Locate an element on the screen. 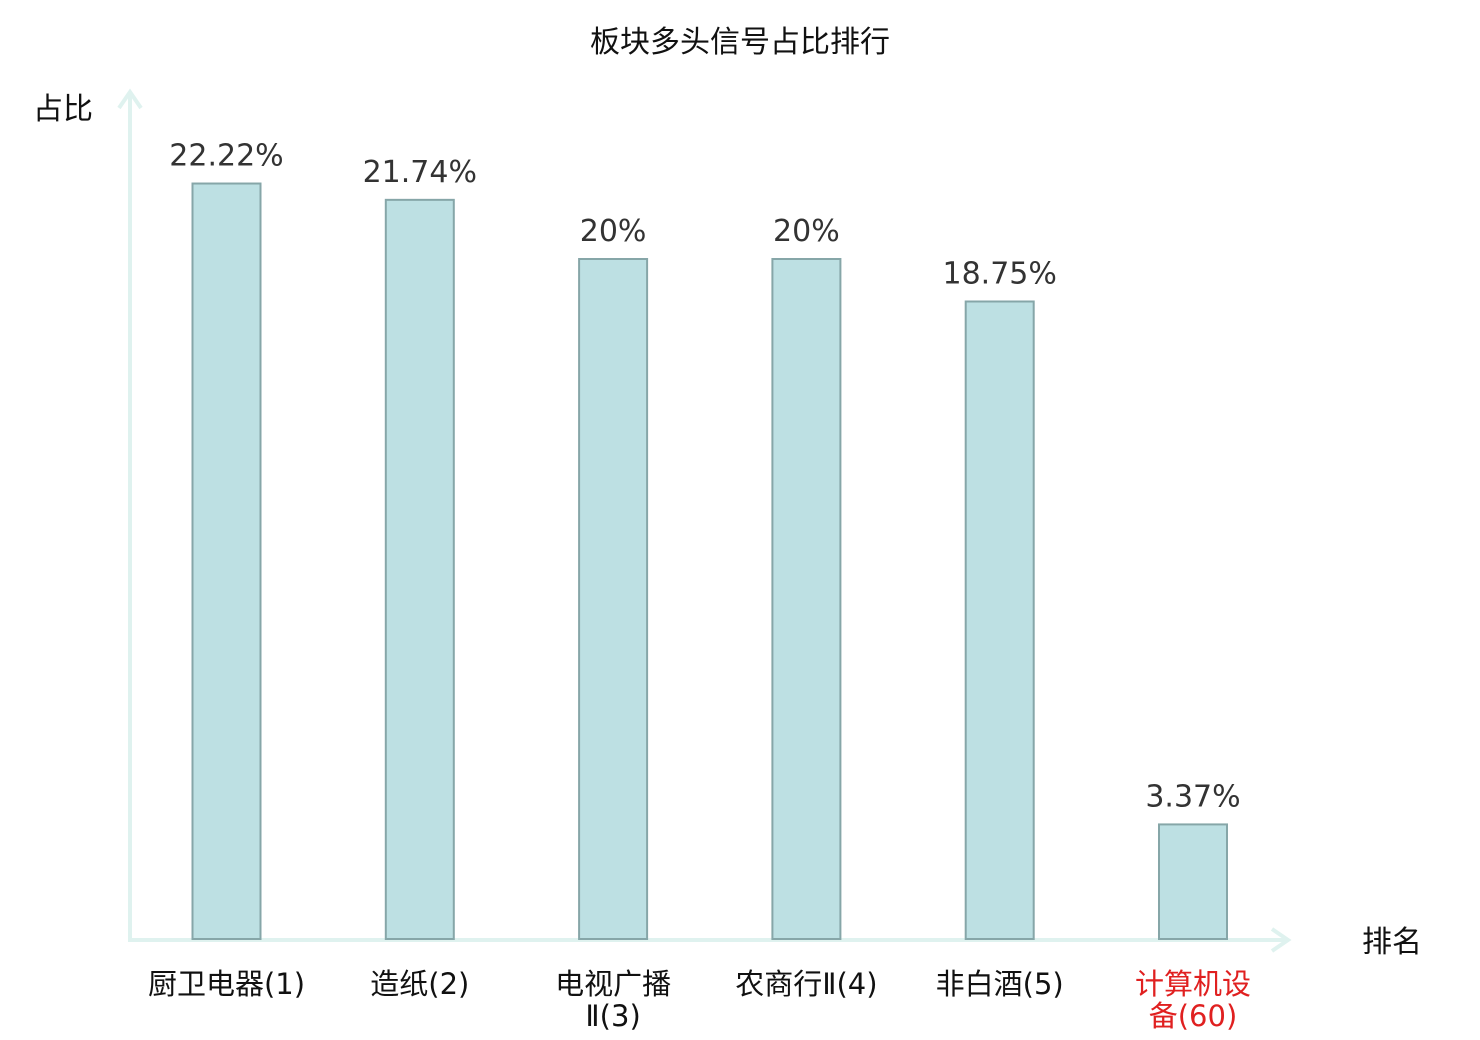 This screenshot has height=1040, width=1480. category-label: 非白酒(5) is located at coordinates (1000, 984).